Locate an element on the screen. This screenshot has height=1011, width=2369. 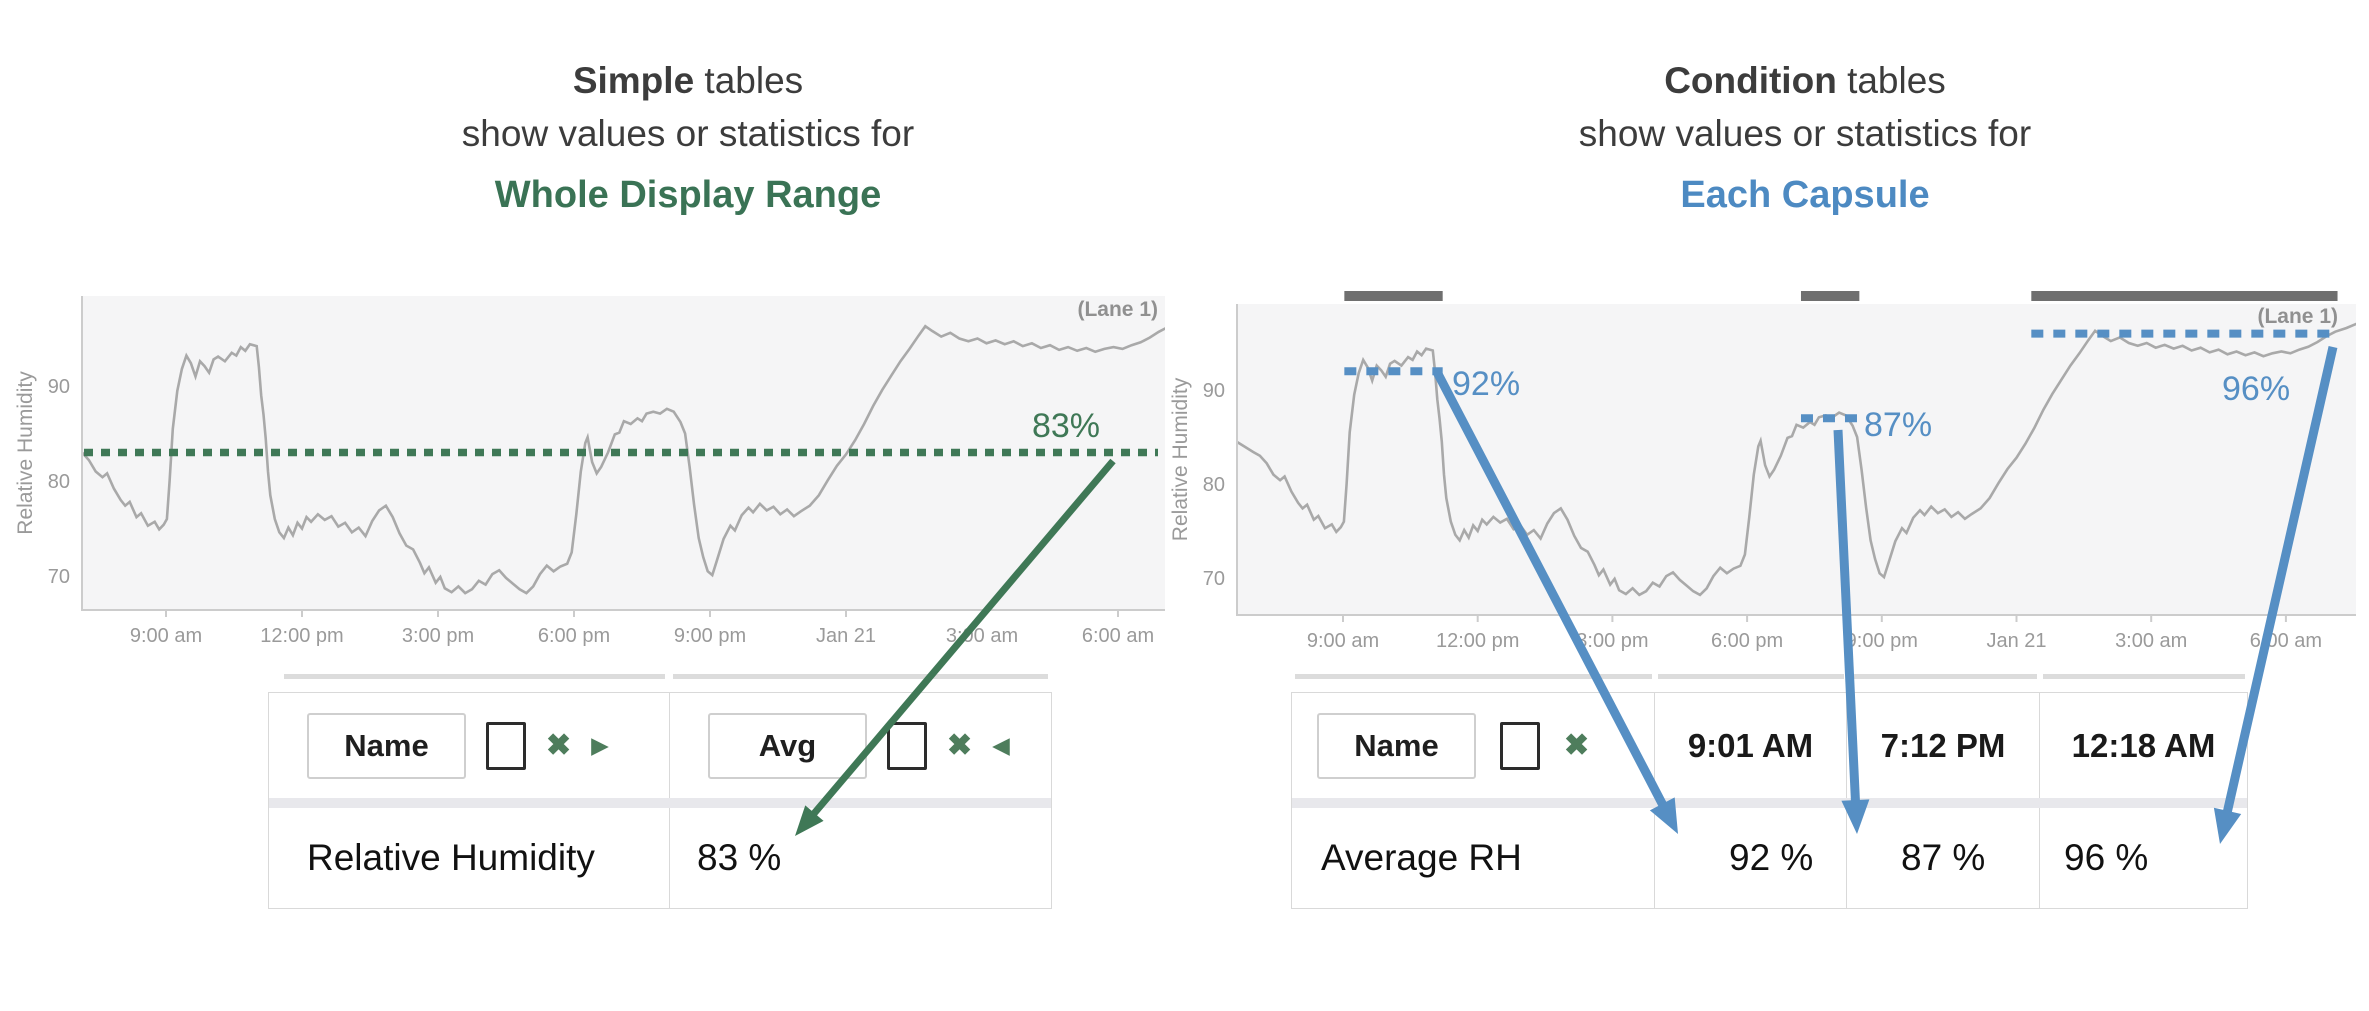
simple-table-avg-header-cell: Avg ✖ ◀ is located at coordinates (860, 745).